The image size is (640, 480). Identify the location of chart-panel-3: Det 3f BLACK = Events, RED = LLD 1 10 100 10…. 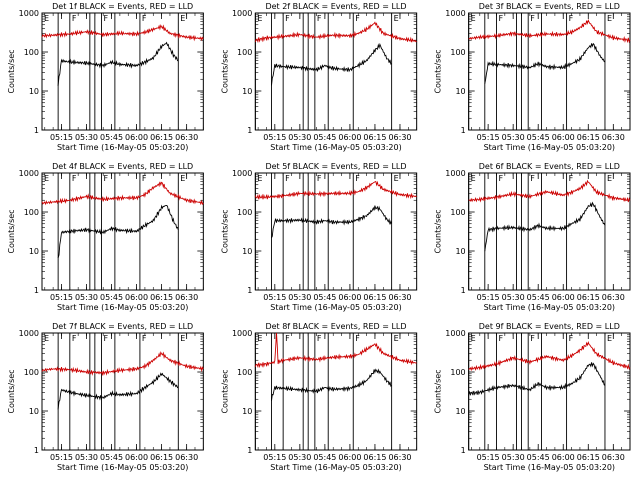
(532, 77).